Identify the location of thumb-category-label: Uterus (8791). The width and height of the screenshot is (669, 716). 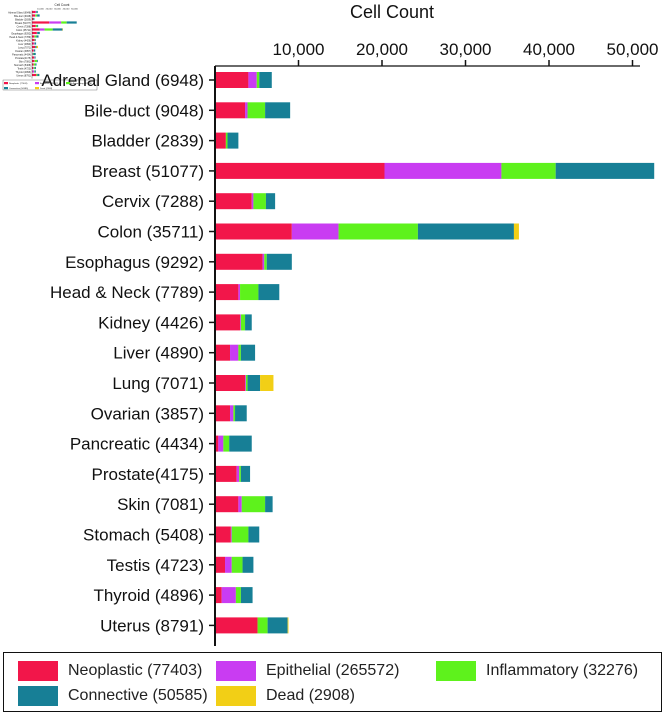
(23, 75).